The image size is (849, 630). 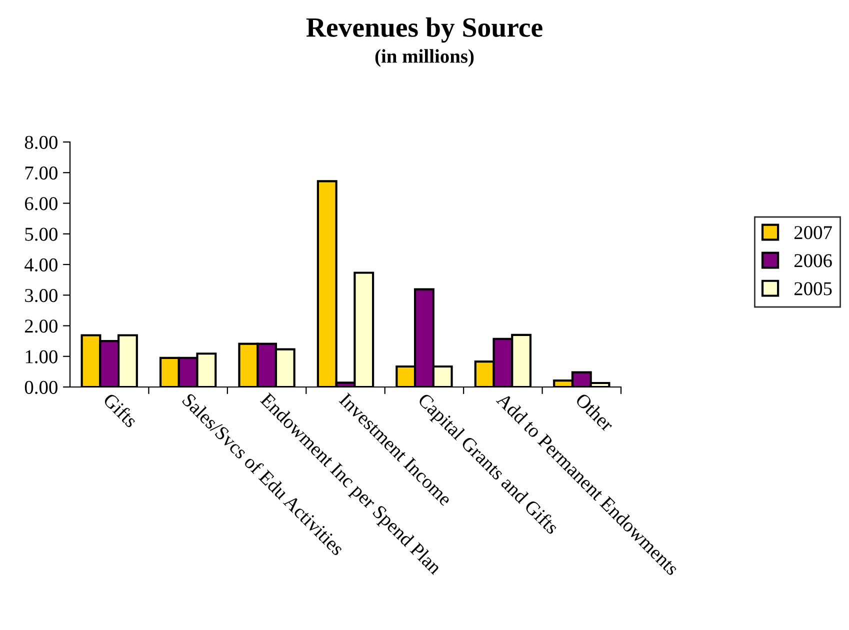 What do you see at coordinates (41, 265) in the screenshot?
I see `y-tick-label: 4.00` at bounding box center [41, 265].